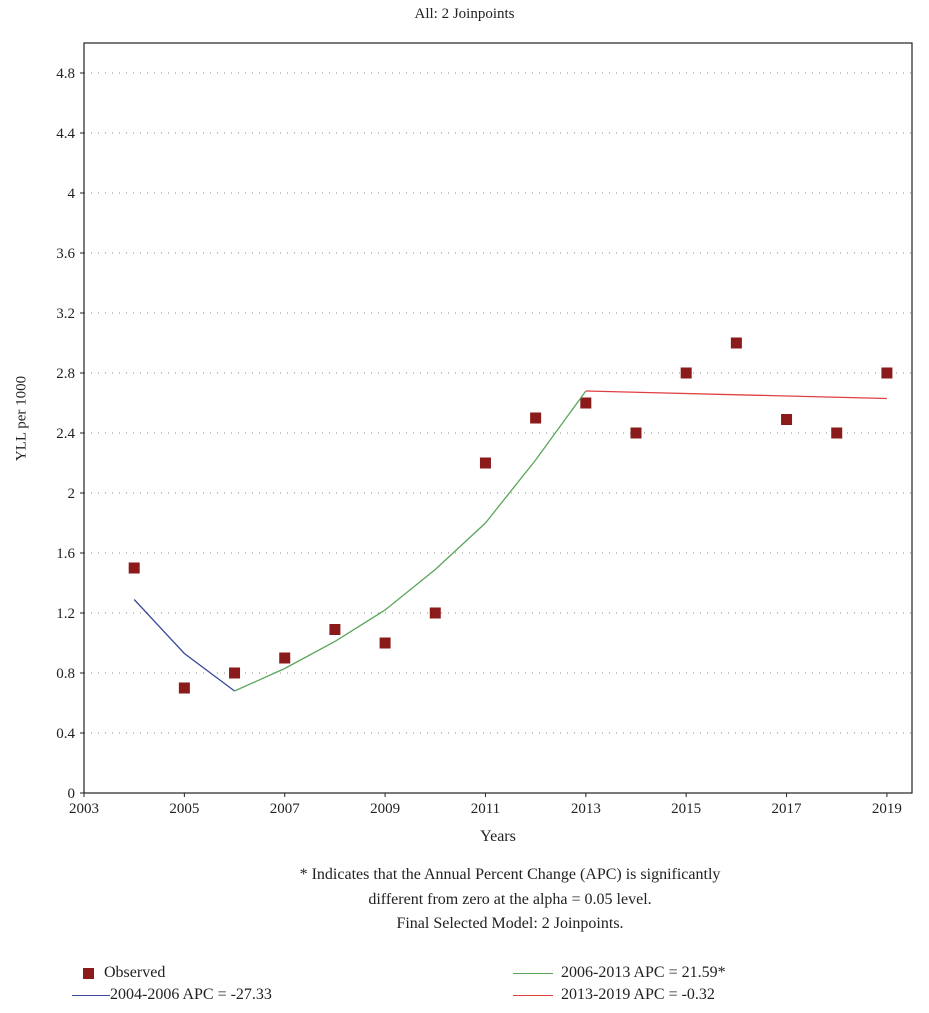 The height and width of the screenshot is (1013, 929). Describe the element at coordinates (586, 809) in the screenshot. I see `x-tick-label-5: 2013` at that location.